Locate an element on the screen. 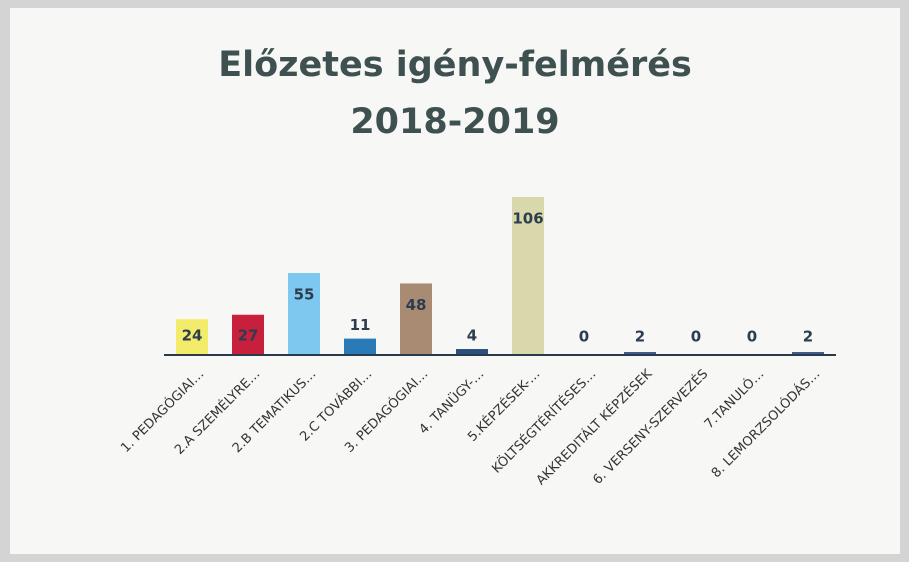 This screenshot has width=909, height=562. data-label: 24 is located at coordinates (192, 336).